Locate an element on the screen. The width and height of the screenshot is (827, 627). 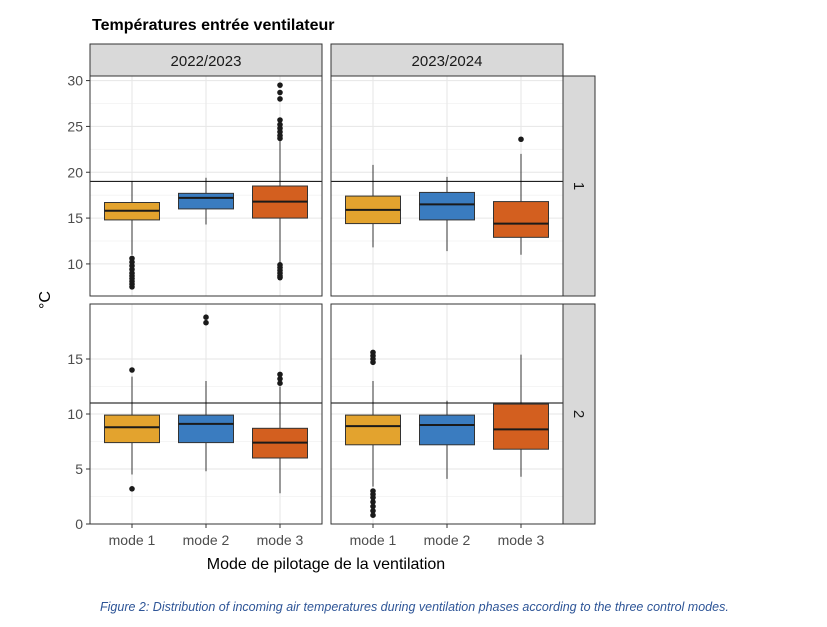
row-strip-label: 2 is located at coordinates (578, 414).